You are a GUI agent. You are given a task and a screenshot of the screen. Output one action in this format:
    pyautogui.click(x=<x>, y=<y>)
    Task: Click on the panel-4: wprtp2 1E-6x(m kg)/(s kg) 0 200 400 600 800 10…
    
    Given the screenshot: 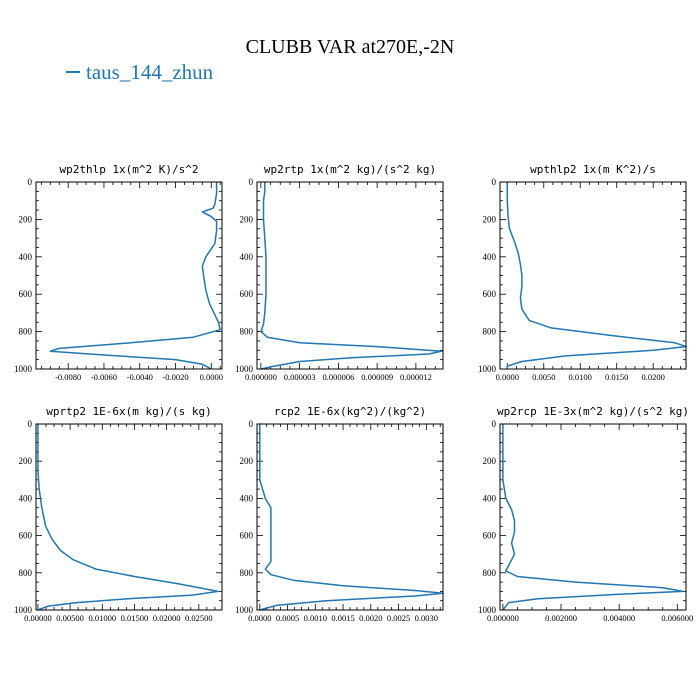 What is the action you would take?
    pyautogui.click(x=118, y=514)
    